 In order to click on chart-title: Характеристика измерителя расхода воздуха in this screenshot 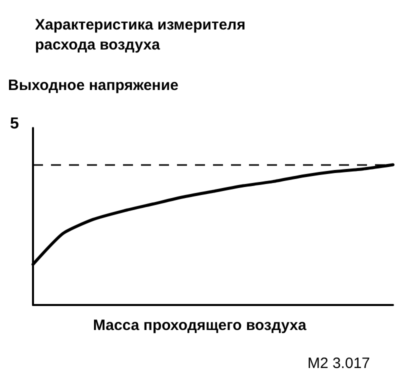, I will do `click(140, 35)`.